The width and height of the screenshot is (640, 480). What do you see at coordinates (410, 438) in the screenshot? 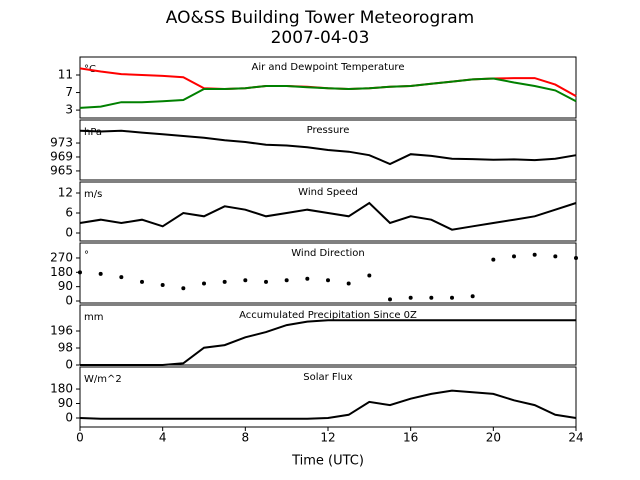
I see `x-tick-label: 16` at bounding box center [410, 438].